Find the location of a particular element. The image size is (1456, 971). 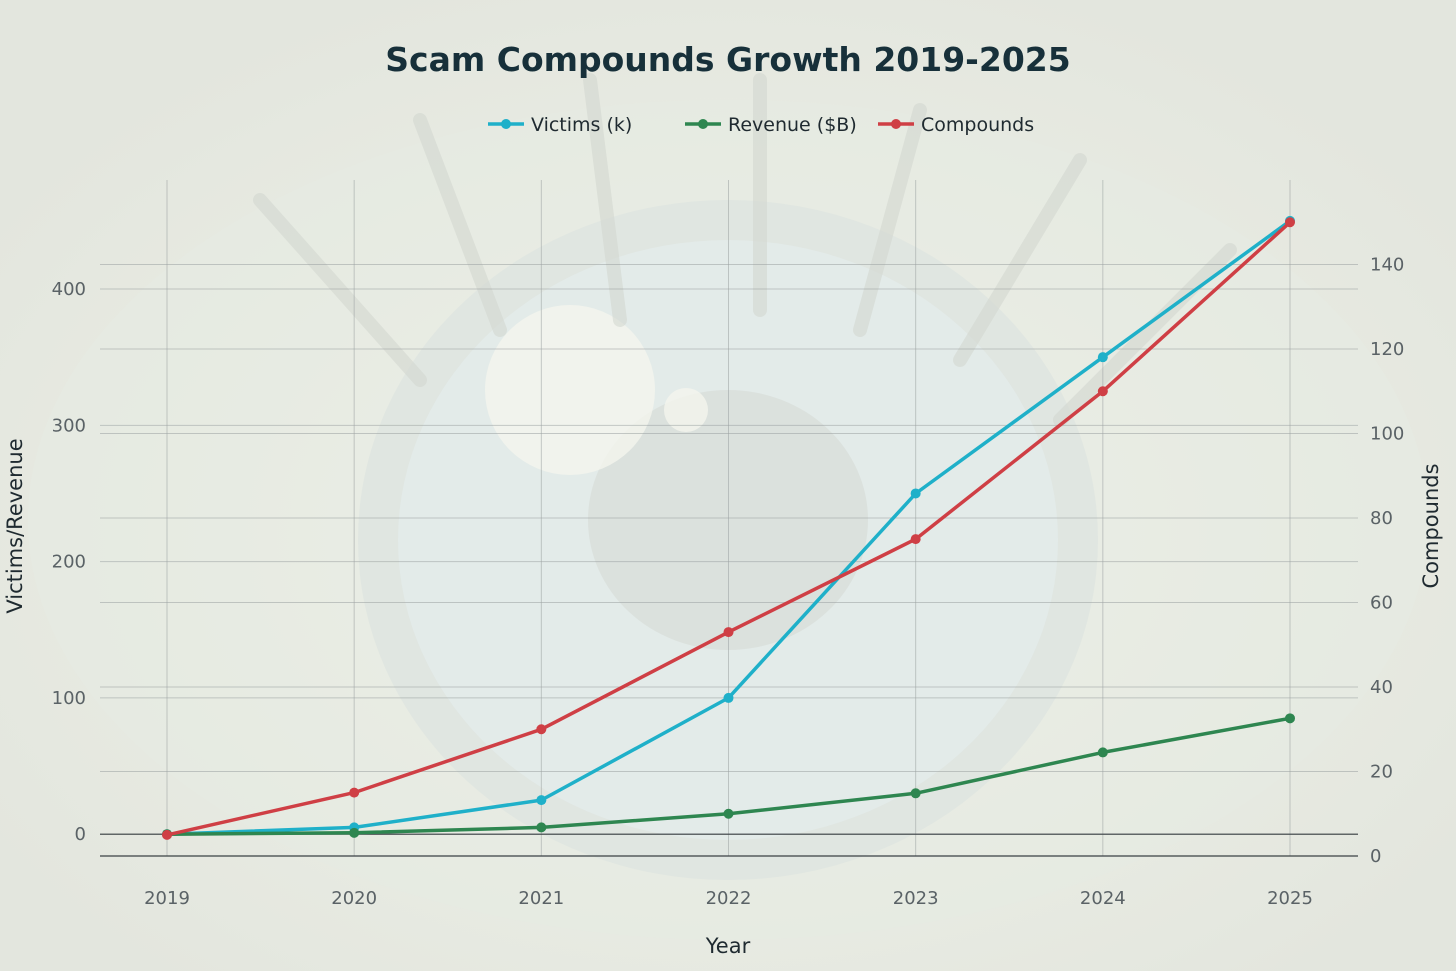

y2-axis-label: Compounds is located at coordinates (1431, 525).